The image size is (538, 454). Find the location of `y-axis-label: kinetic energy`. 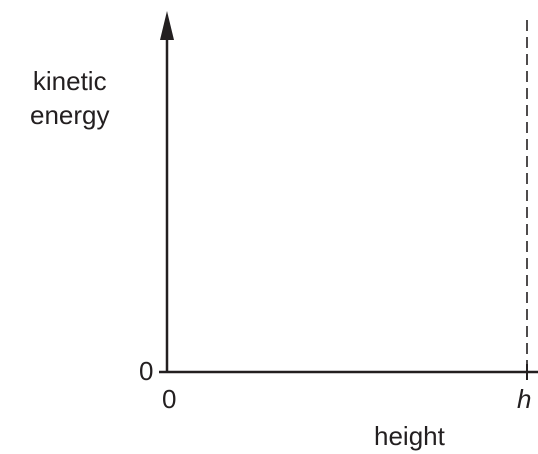

y-axis-label: kinetic energy is located at coordinates (70, 98).